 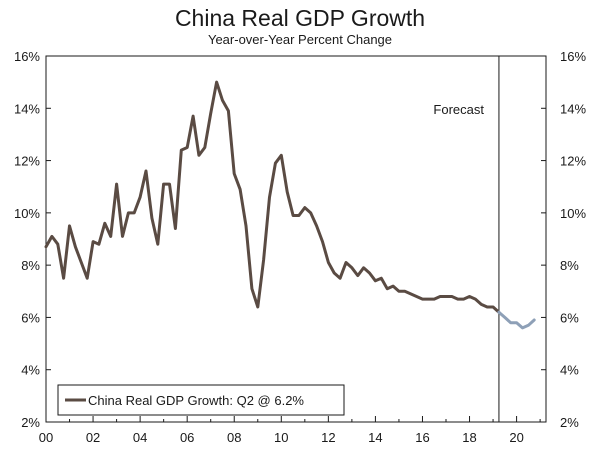 What do you see at coordinates (573, 108) in the screenshot?
I see `y-tick-label-right: 14%` at bounding box center [573, 108].